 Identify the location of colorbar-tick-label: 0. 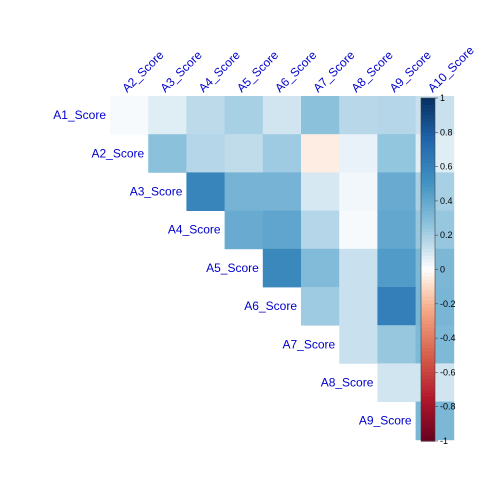
(442, 270).